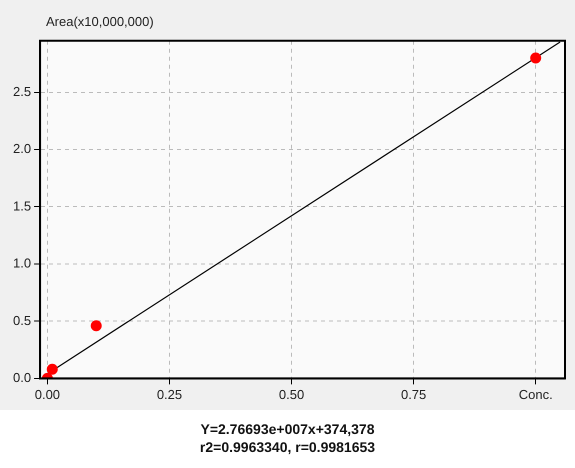 The width and height of the screenshot is (575, 468). Describe the element at coordinates (22, 377) in the screenshot. I see `y-tick-label: 0.0` at that location.